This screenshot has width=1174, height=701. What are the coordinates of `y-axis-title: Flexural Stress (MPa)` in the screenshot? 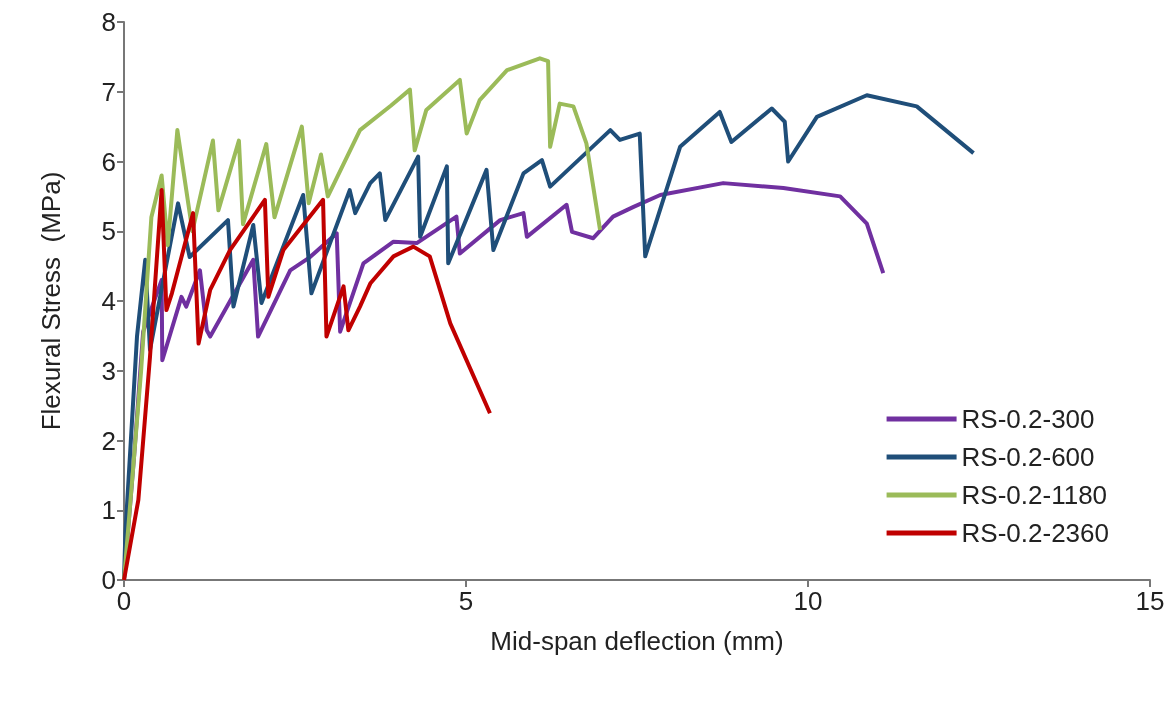 It's located at (51, 301).